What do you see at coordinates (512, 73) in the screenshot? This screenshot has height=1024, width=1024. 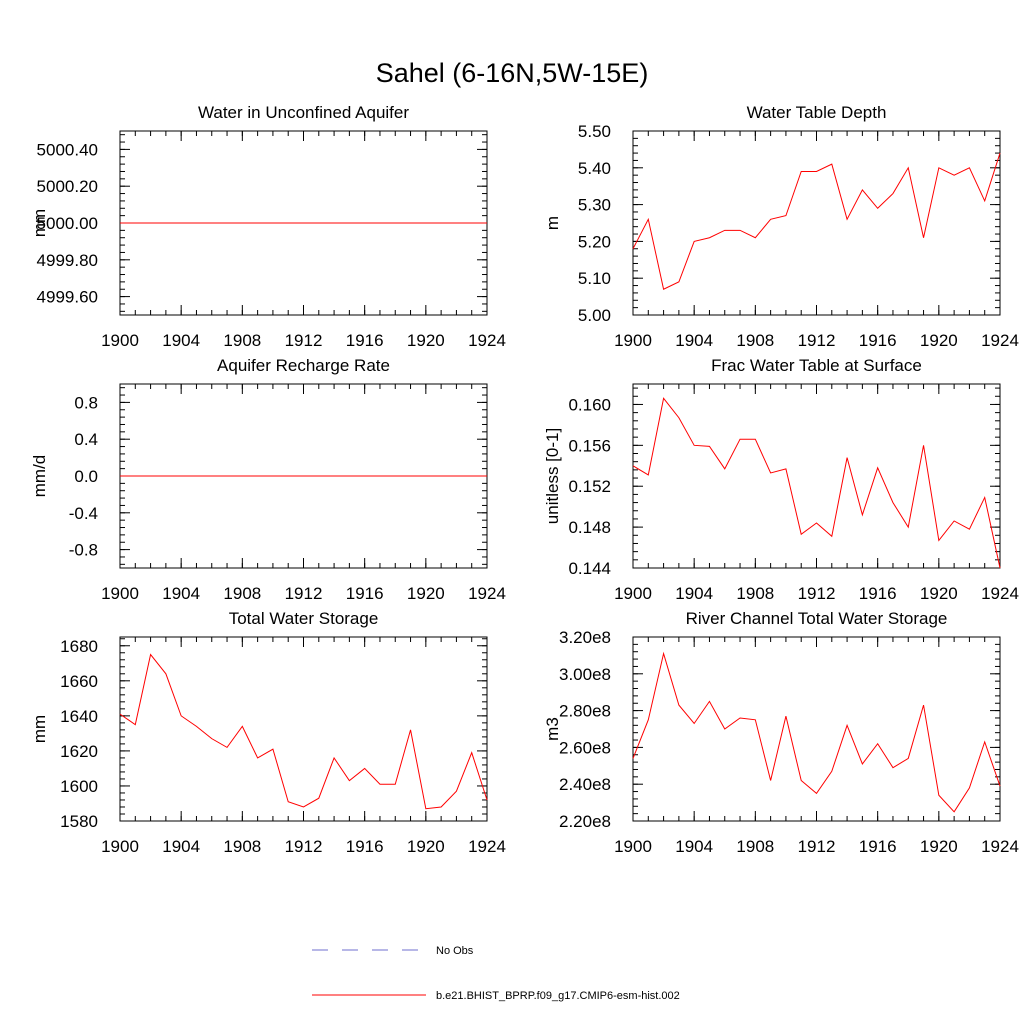 I see `figure-title: Sahel (6-16N,5W-15E)` at bounding box center [512, 73].